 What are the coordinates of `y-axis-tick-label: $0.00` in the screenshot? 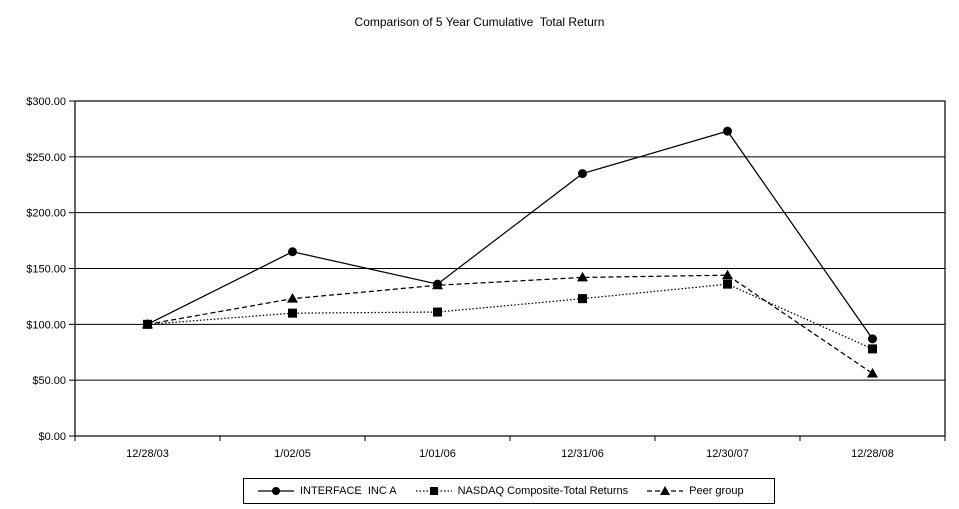 It's located at (52, 437).